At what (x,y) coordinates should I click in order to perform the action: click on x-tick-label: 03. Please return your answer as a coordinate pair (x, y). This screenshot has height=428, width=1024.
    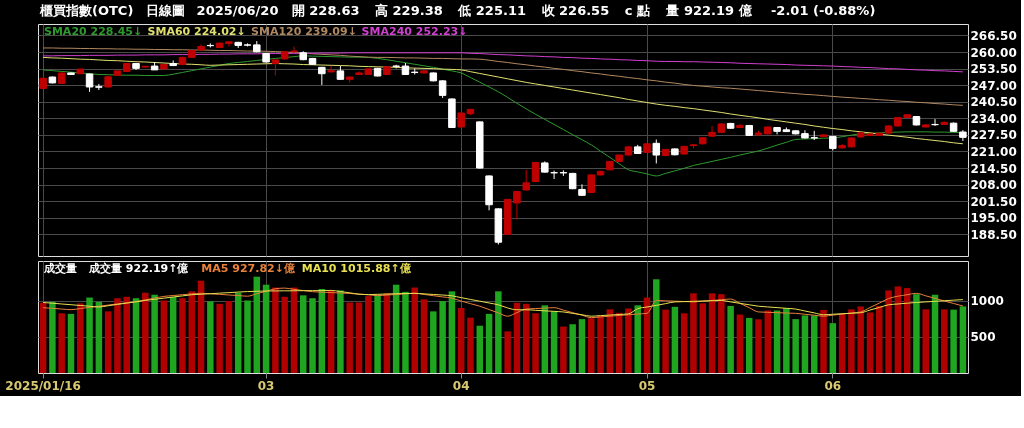
    Looking at the image, I should click on (266, 385).